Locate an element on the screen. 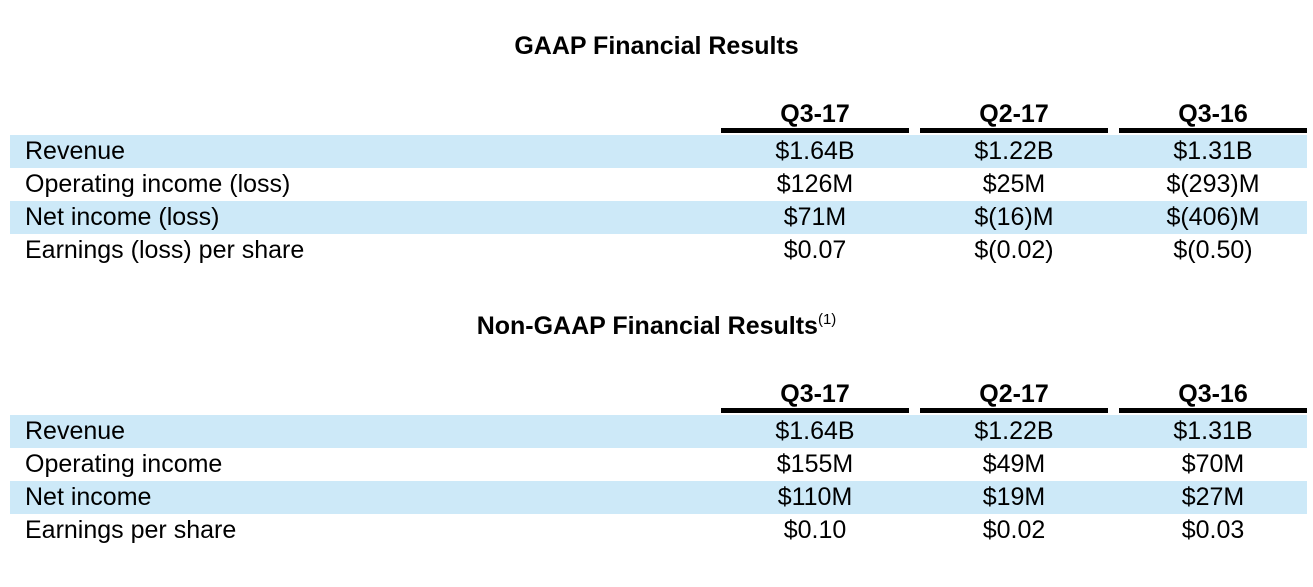 The height and width of the screenshot is (587, 1313). table-row: Operating income $155M $49M $70M is located at coordinates (658, 464).